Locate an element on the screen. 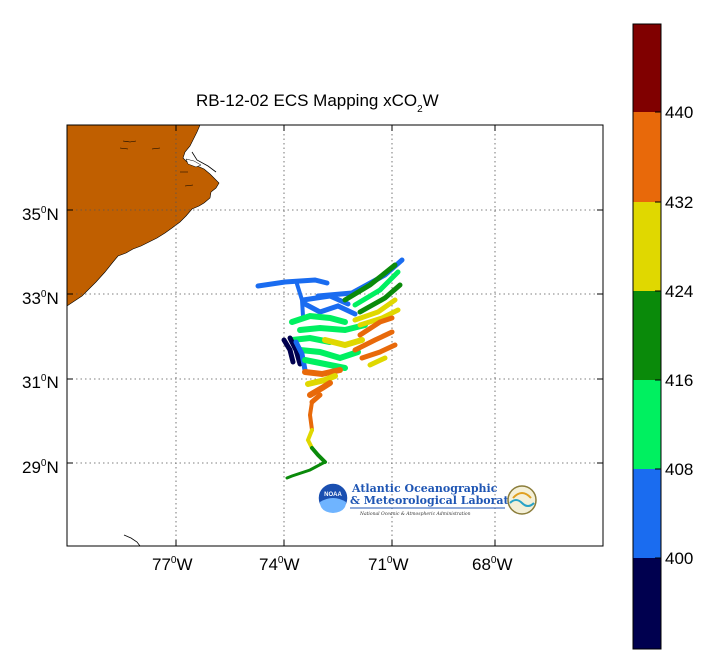 The image size is (719, 672). aoml-seal-icon is located at coordinates (522, 500).